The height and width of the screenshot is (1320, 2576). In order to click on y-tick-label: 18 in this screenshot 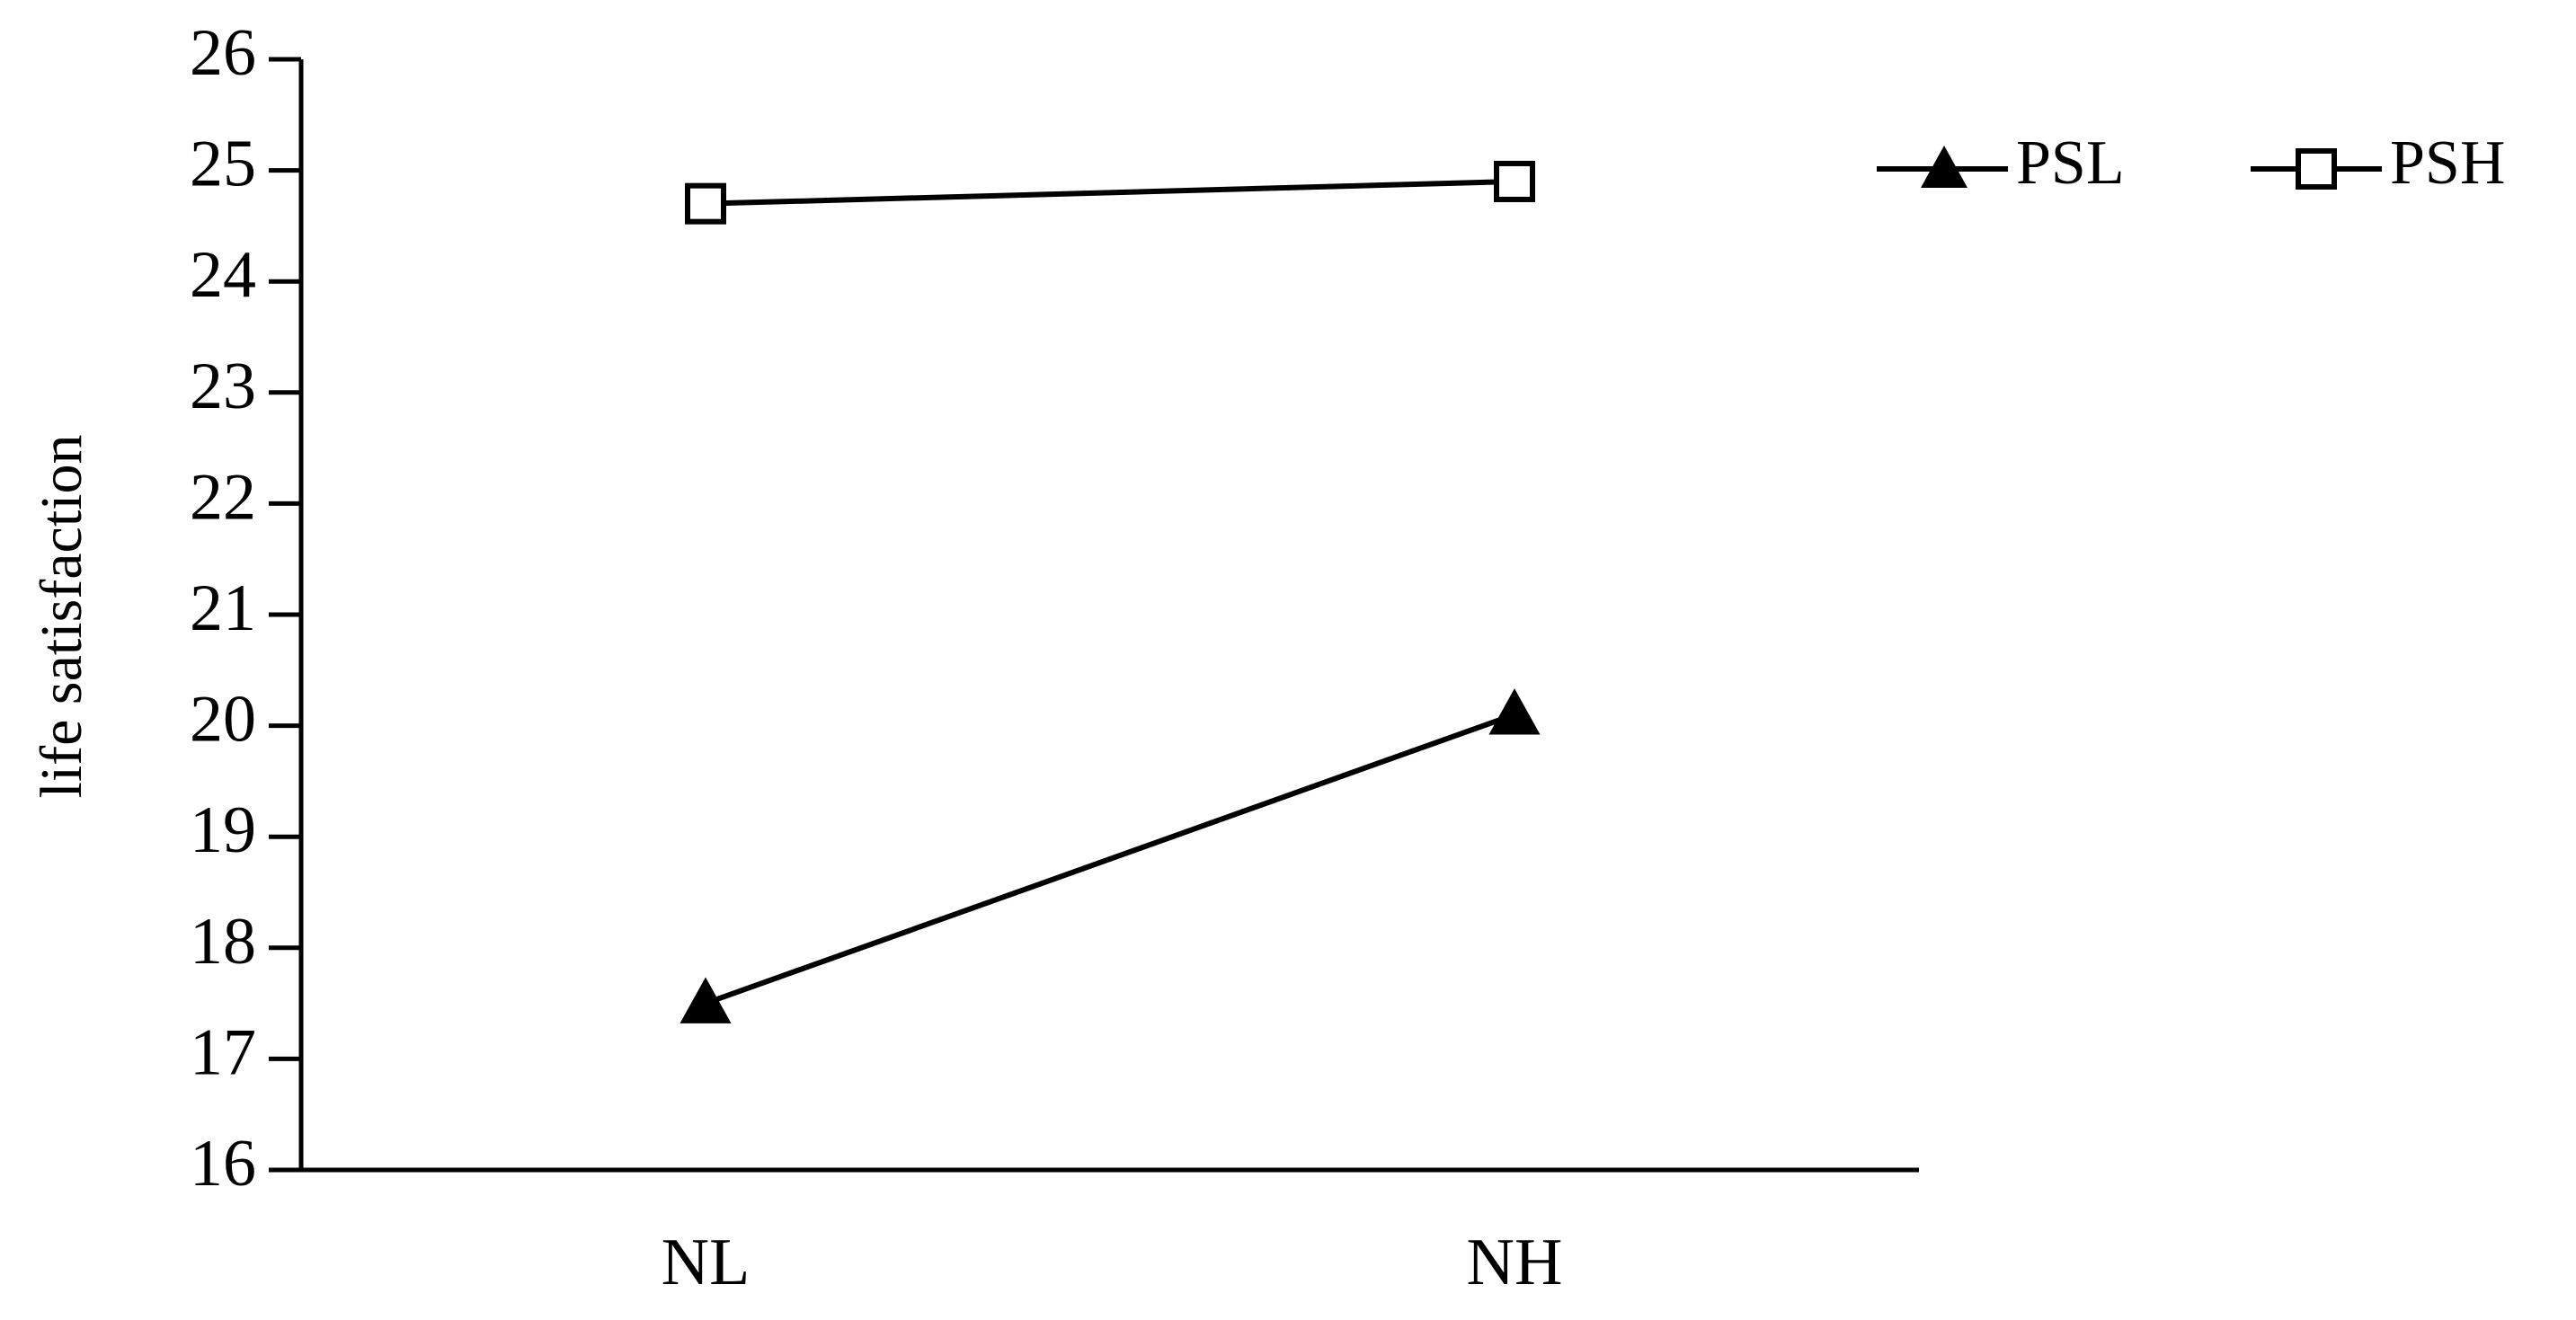, I will do `click(223, 942)`.